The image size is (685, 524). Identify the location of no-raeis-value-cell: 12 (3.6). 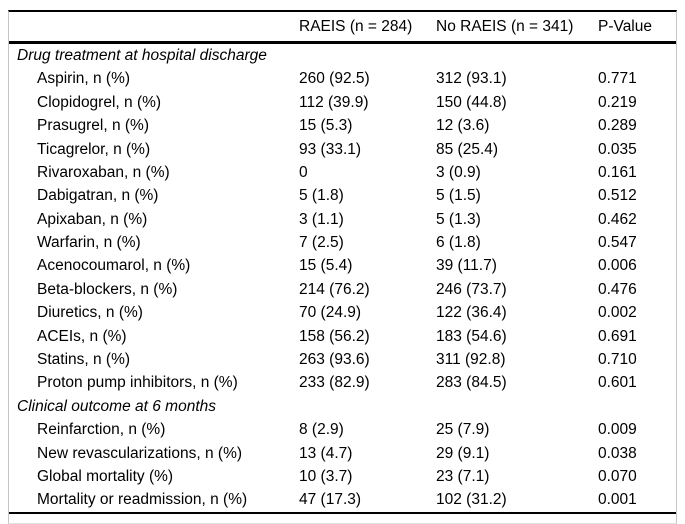
(463, 126).